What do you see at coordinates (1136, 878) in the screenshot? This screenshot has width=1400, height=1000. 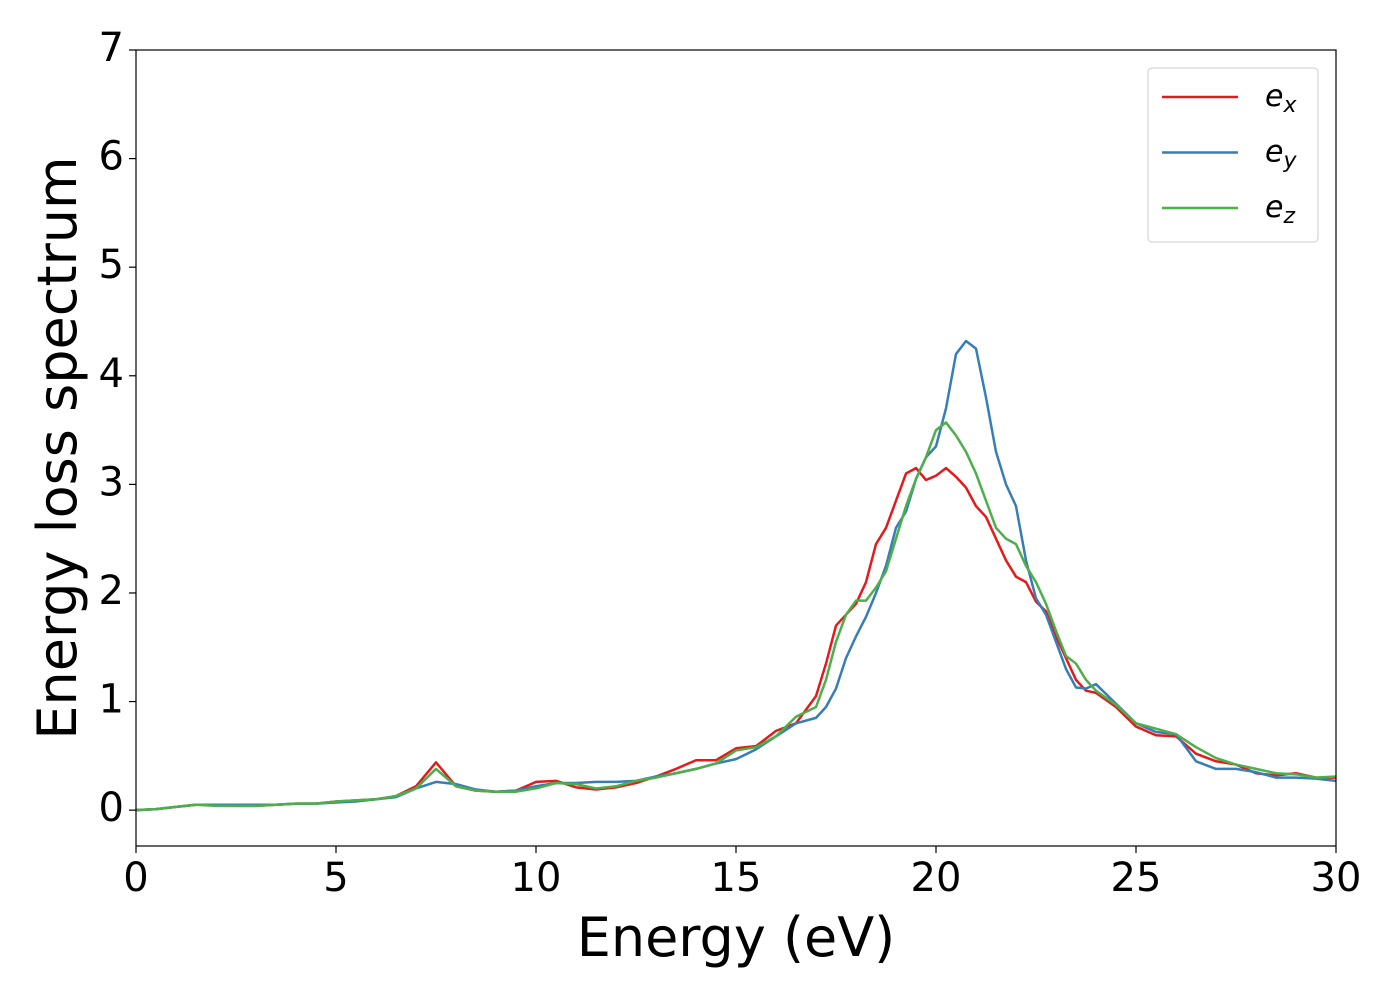 I see `x-tick-label: 25` at bounding box center [1136, 878].